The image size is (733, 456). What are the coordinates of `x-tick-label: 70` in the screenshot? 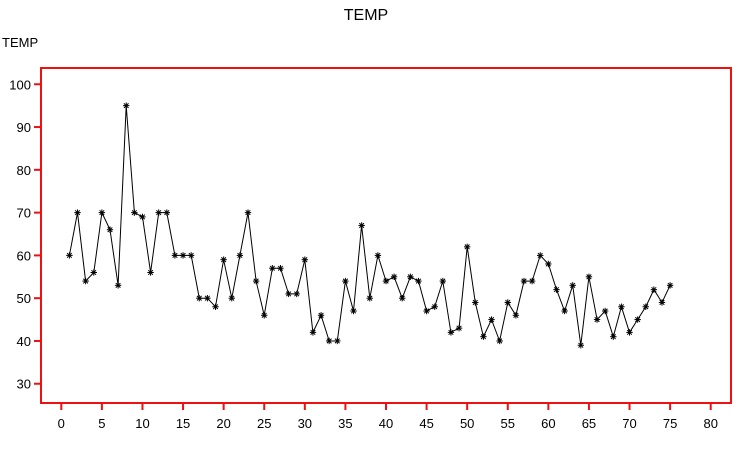 It's located at (629, 423).